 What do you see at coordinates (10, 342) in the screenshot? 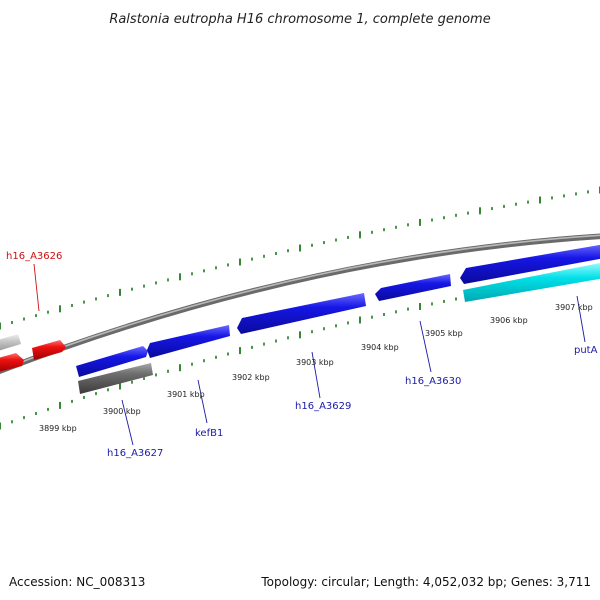
I see `gene-arrow-light` at bounding box center [10, 342].